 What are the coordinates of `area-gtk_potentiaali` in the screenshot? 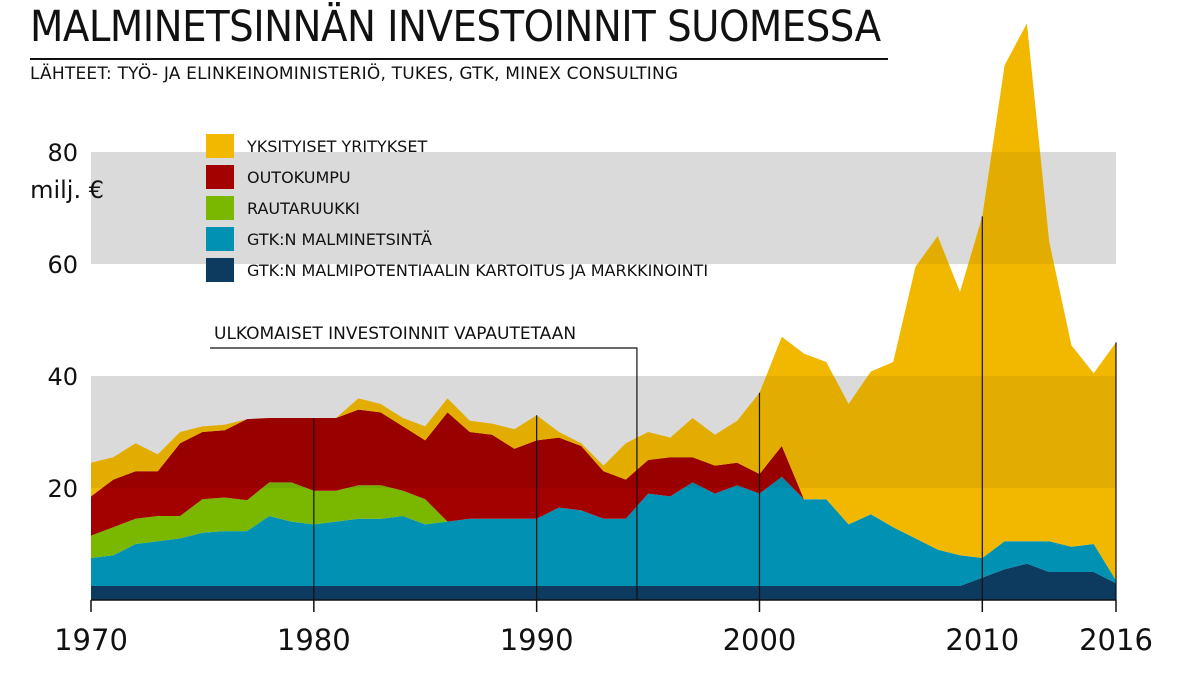 It's located at (603, 581).